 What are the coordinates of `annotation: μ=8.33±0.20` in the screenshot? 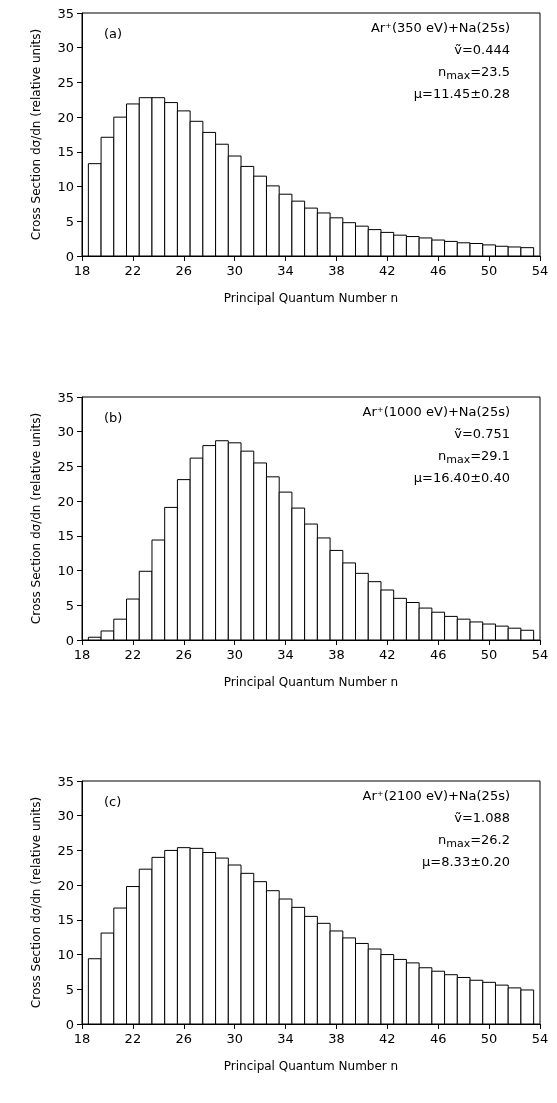 It's located at (466, 861).